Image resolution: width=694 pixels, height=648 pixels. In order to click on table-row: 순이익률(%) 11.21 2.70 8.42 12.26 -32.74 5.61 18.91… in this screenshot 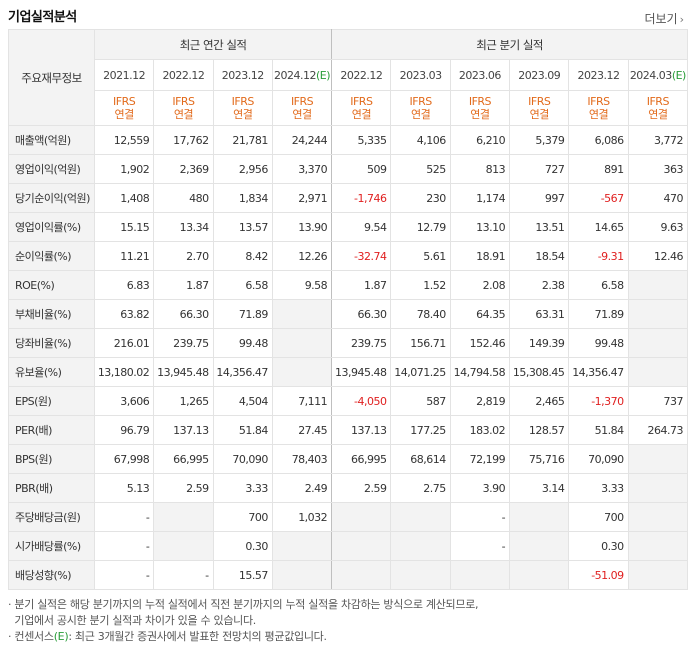, I will do `click(348, 256)`.